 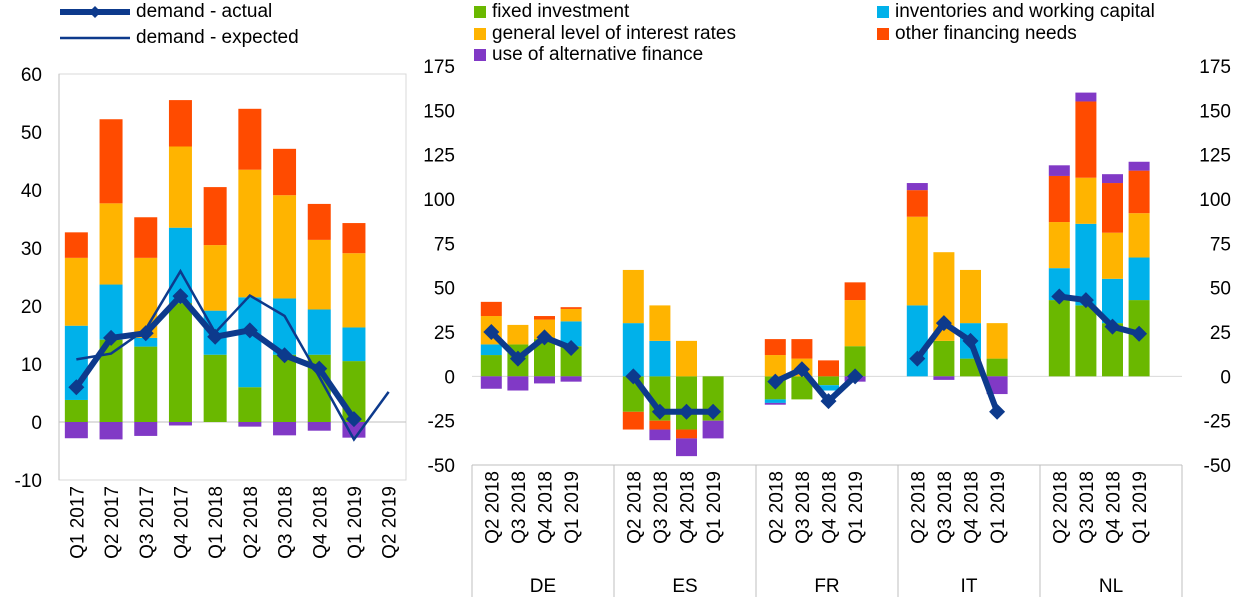 What do you see at coordinates (28, 481) in the screenshot?
I see `left-y-tick-label: -10` at bounding box center [28, 481].